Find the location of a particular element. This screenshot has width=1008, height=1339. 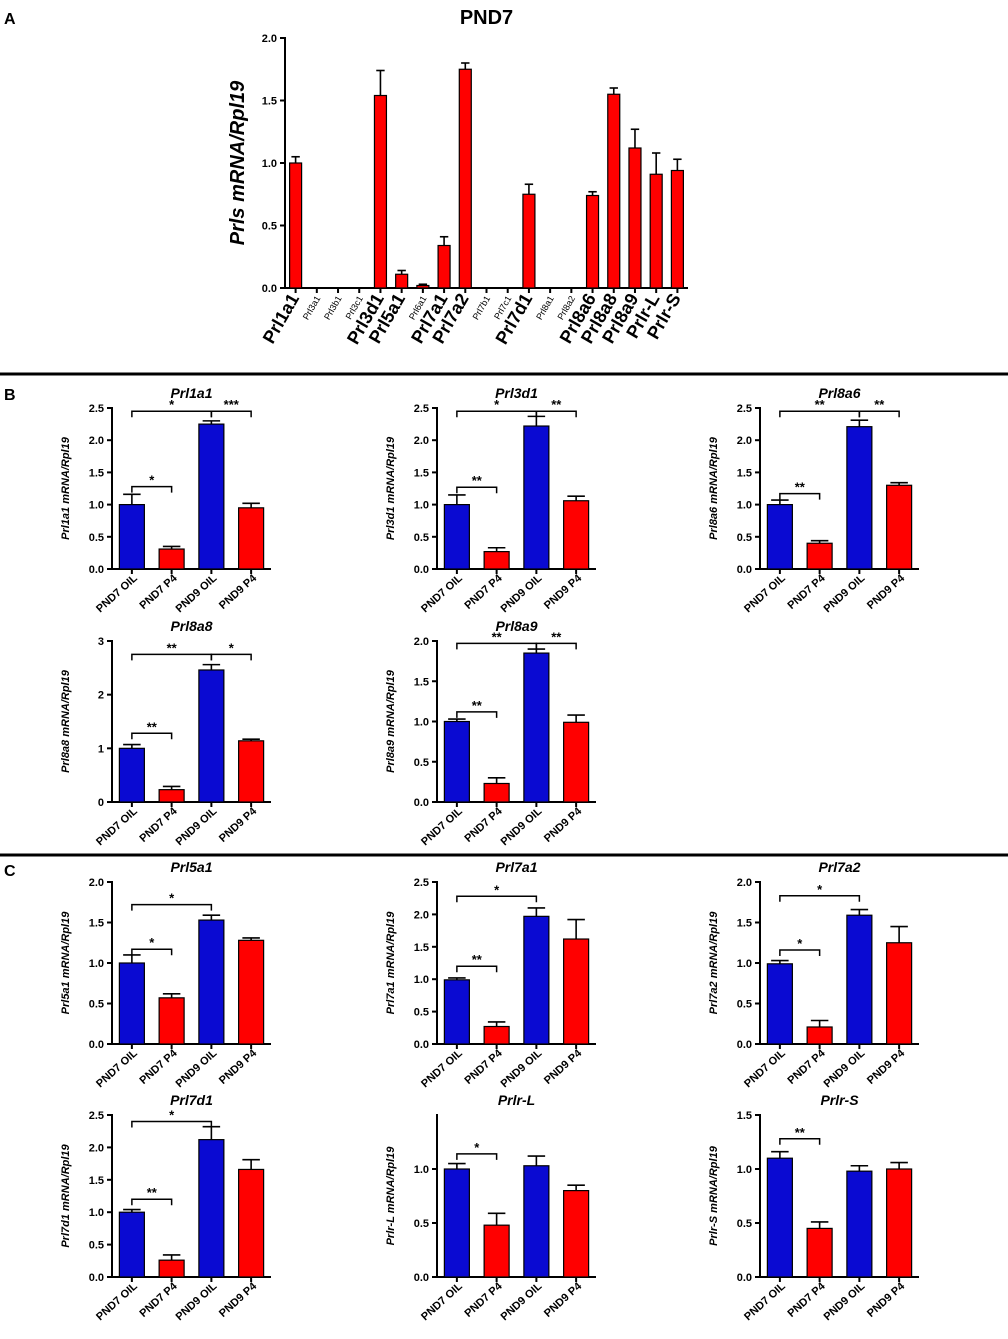

y-tick-label: 2.5 is located at coordinates (421, 409).